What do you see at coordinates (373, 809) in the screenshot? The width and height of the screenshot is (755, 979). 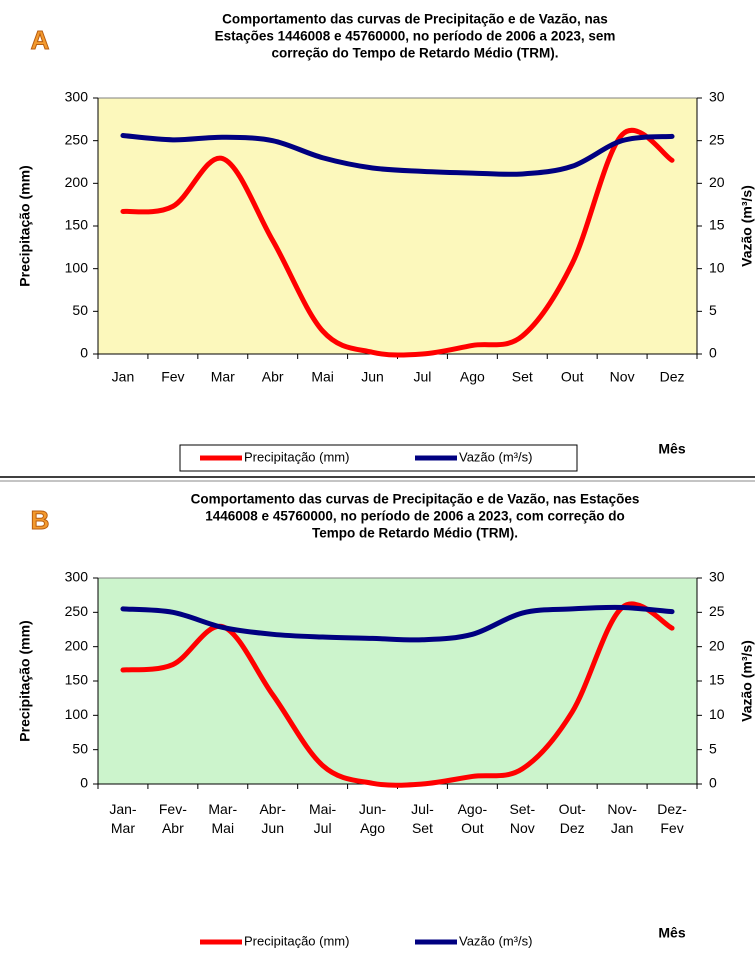 I see `x-tick-label-line: Jun-` at bounding box center [373, 809].